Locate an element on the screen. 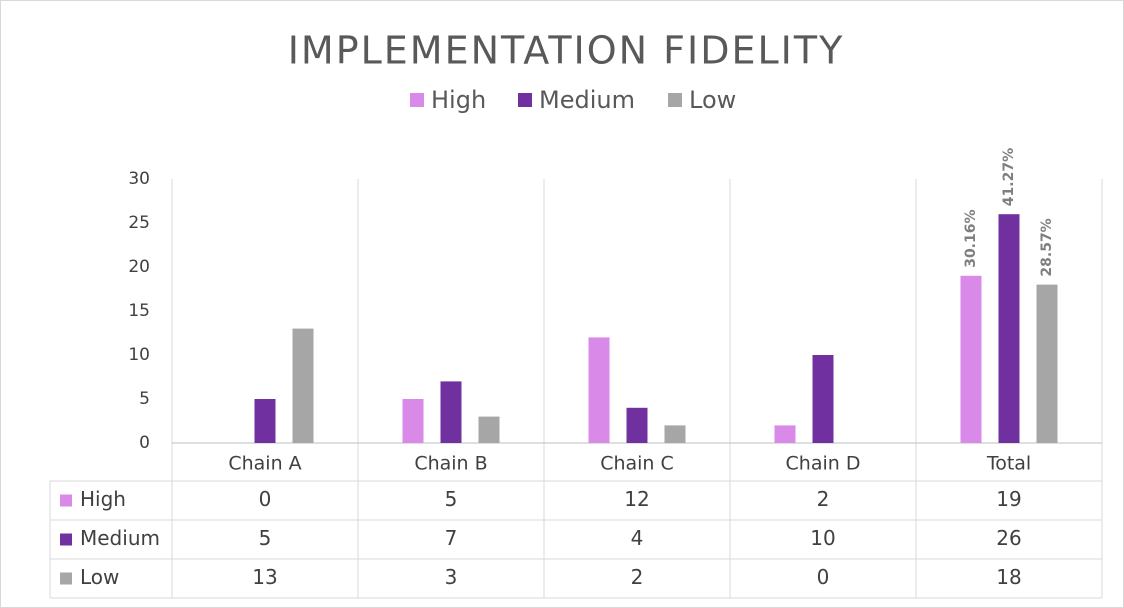  x-tick-label: Total is located at coordinates (1008, 464).